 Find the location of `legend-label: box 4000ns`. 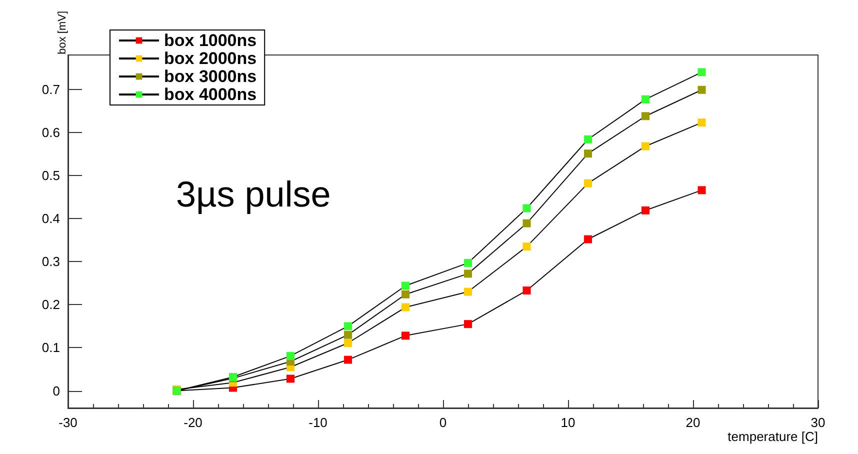

legend-label: box 4000ns is located at coordinates (210, 94).